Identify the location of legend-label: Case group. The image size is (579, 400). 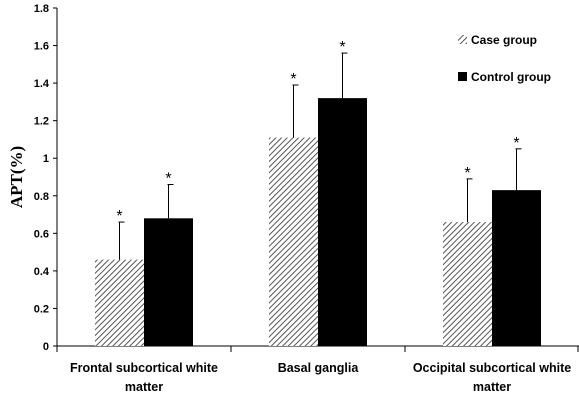
(504, 40).